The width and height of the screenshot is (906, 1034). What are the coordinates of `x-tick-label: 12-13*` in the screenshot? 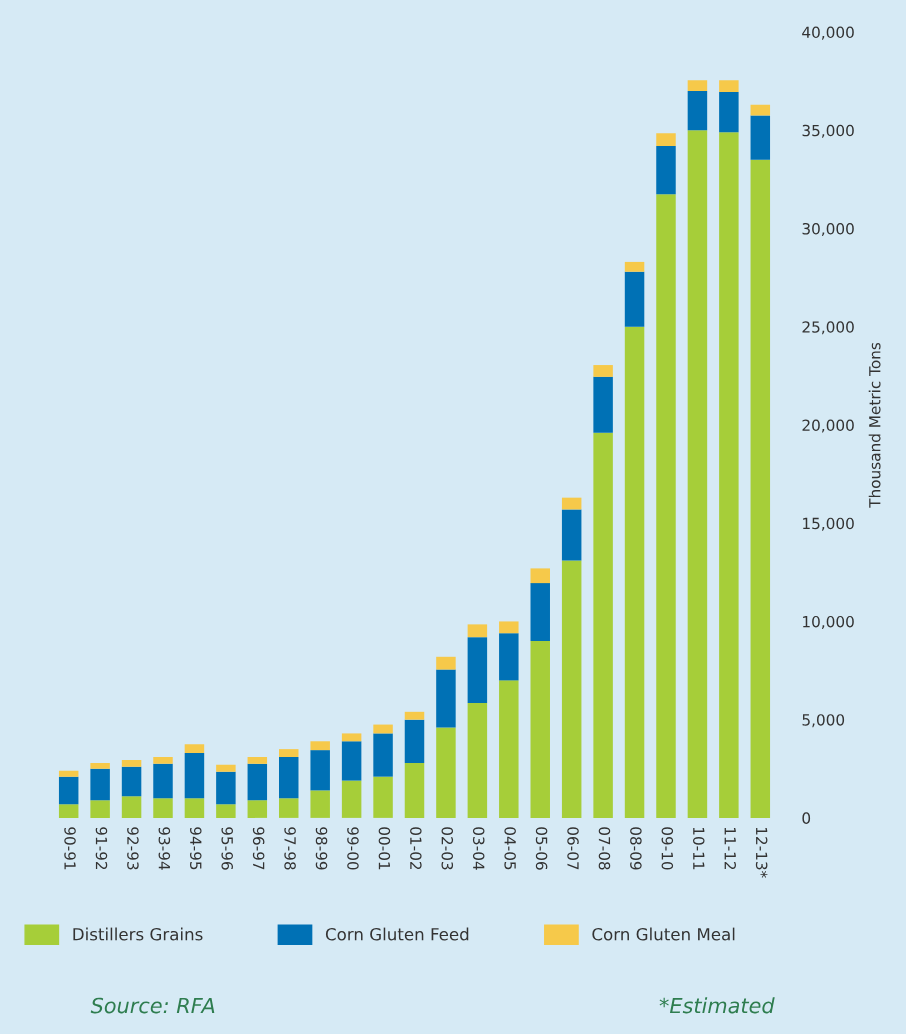 It's located at (761, 852).